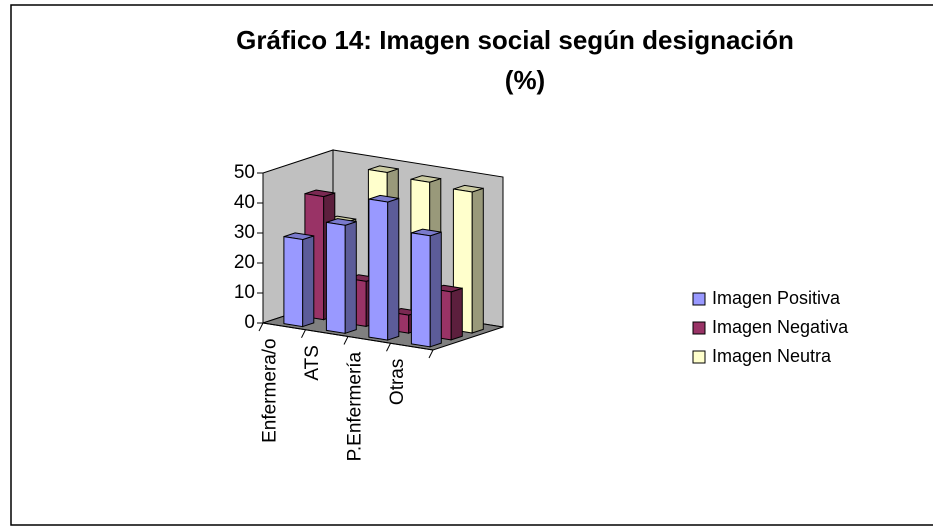 This screenshot has width=933, height=532. What do you see at coordinates (397, 382) in the screenshot?
I see `x-tick-label: Otras` at bounding box center [397, 382].